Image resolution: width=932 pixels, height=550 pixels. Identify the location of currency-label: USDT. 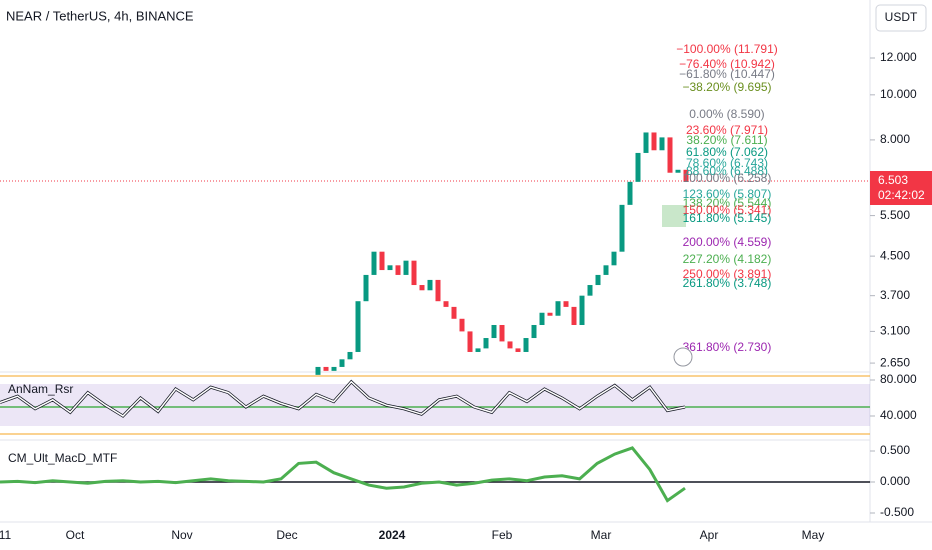
(901, 17).